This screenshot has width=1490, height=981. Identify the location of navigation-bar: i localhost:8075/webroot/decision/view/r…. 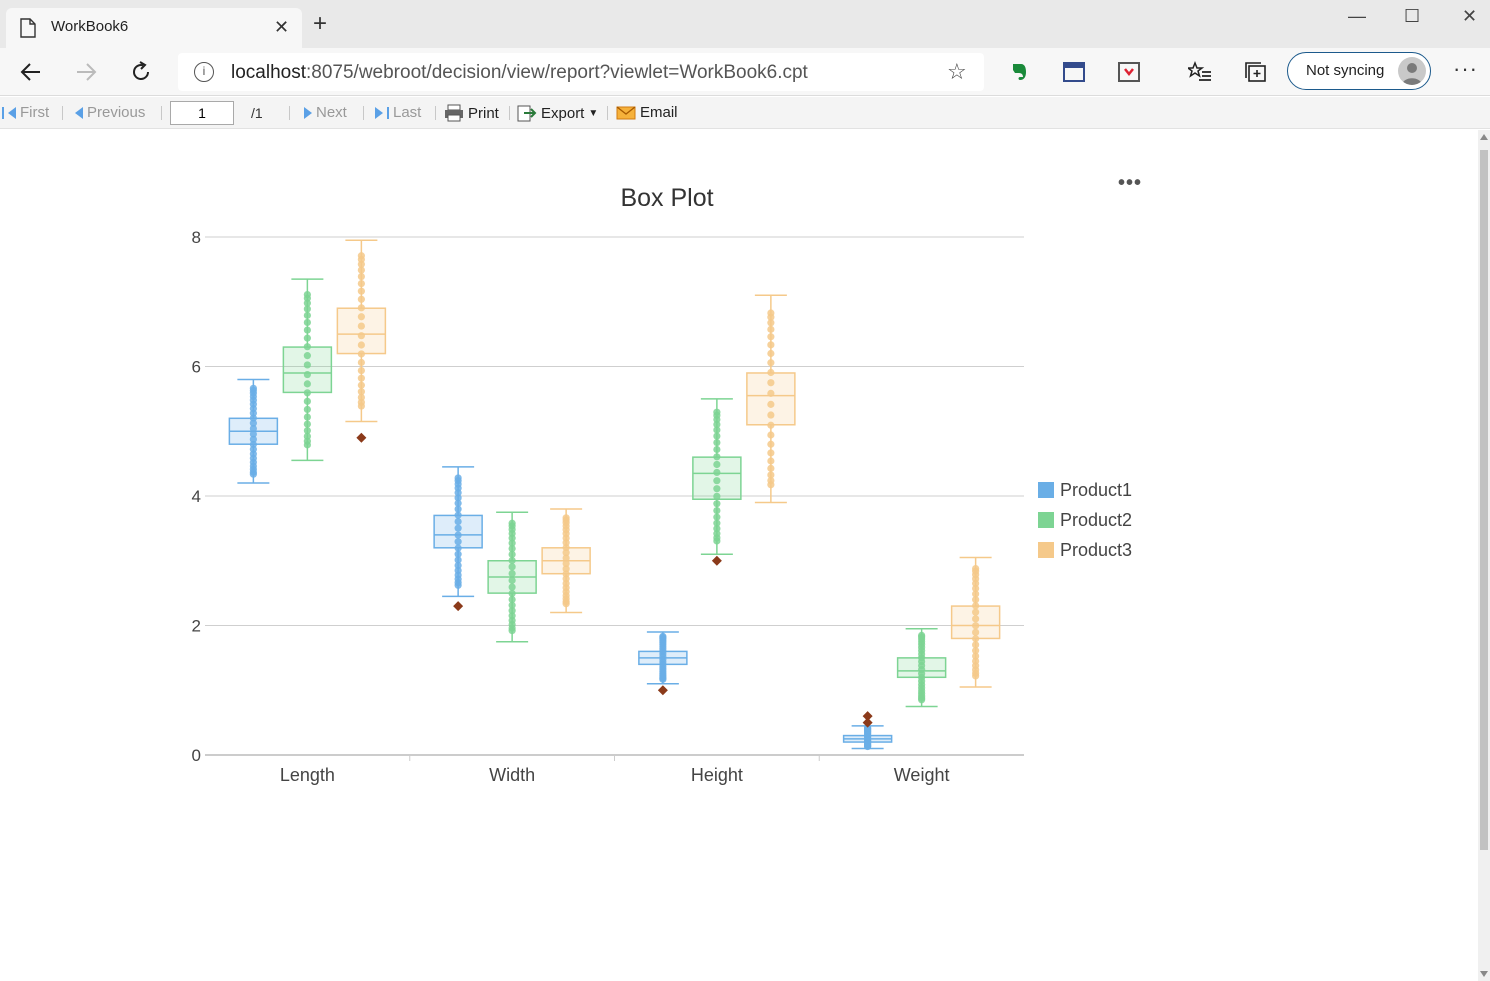
(745, 72).